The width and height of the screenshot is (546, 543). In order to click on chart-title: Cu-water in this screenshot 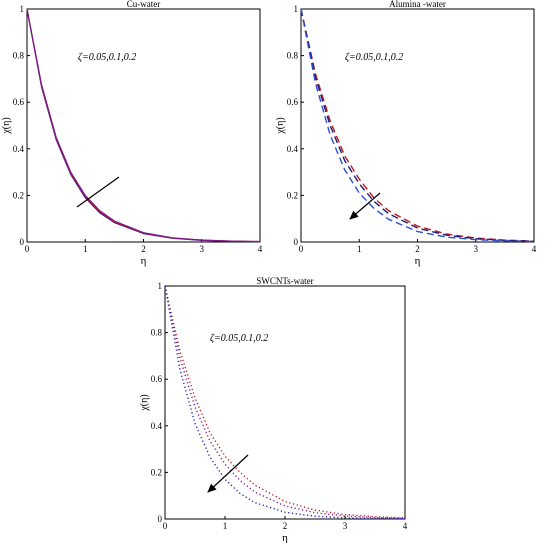, I will do `click(144, 4)`.